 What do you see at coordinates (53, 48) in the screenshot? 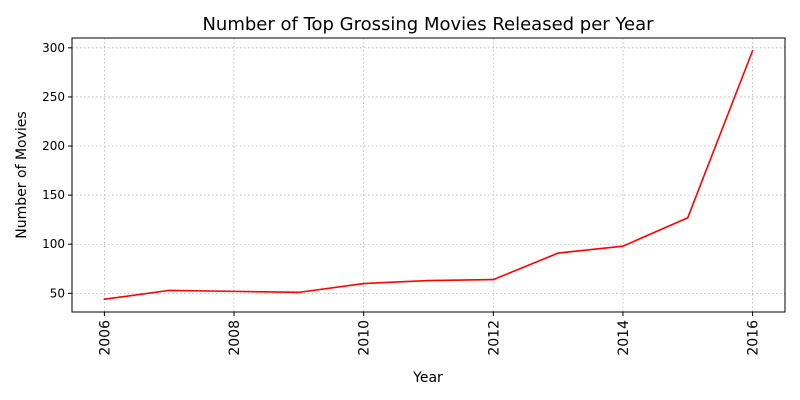
I see `y-tick-label: 300` at bounding box center [53, 48].